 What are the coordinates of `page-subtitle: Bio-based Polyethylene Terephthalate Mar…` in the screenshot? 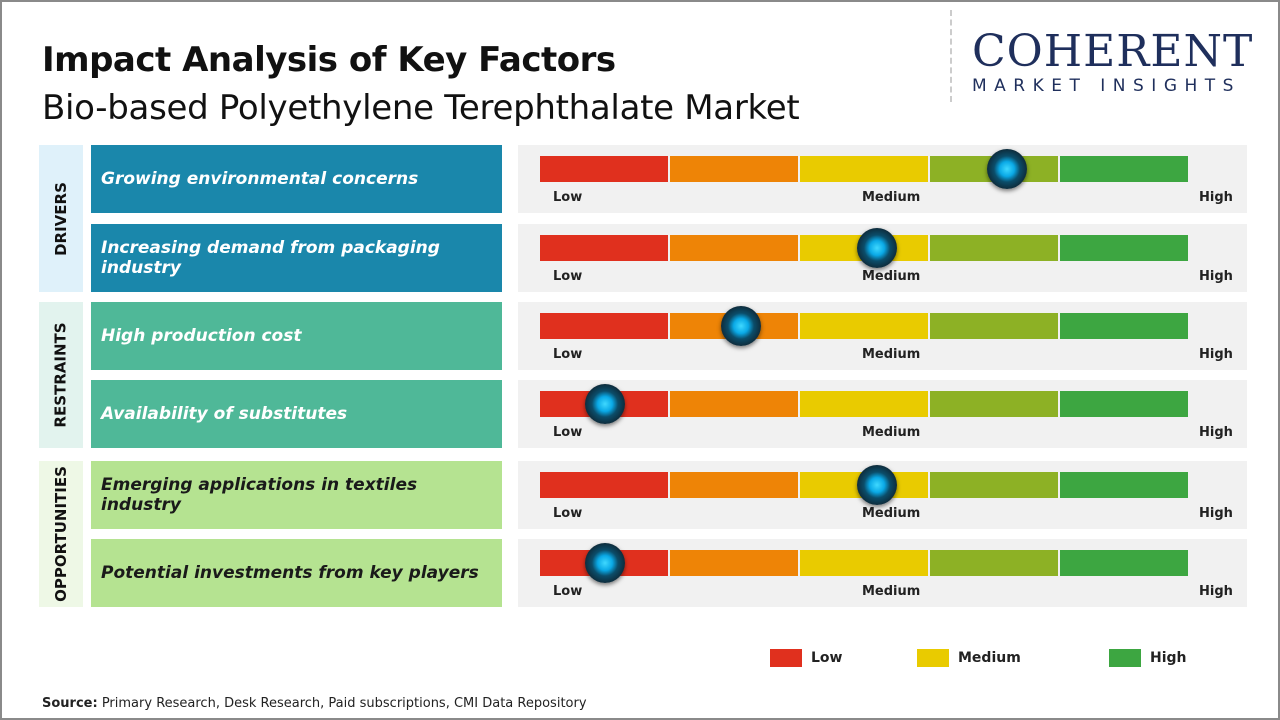 It's located at (421, 108).